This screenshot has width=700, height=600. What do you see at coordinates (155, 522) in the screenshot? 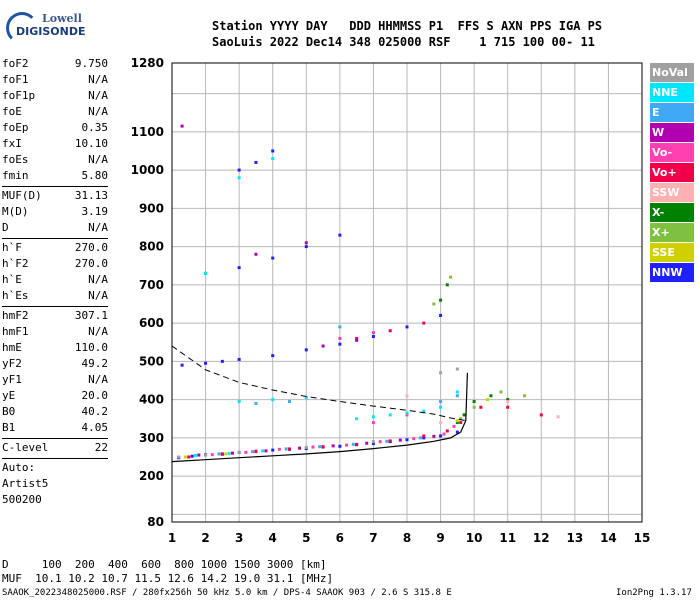
I see `y-tick-label: 80` at bounding box center [155, 522].